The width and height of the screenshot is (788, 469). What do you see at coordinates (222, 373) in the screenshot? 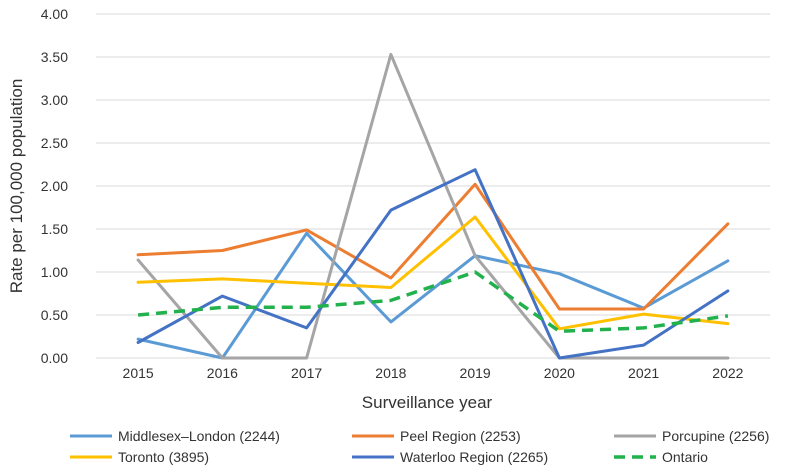
I see `x-tick-label: 2016` at bounding box center [222, 373].